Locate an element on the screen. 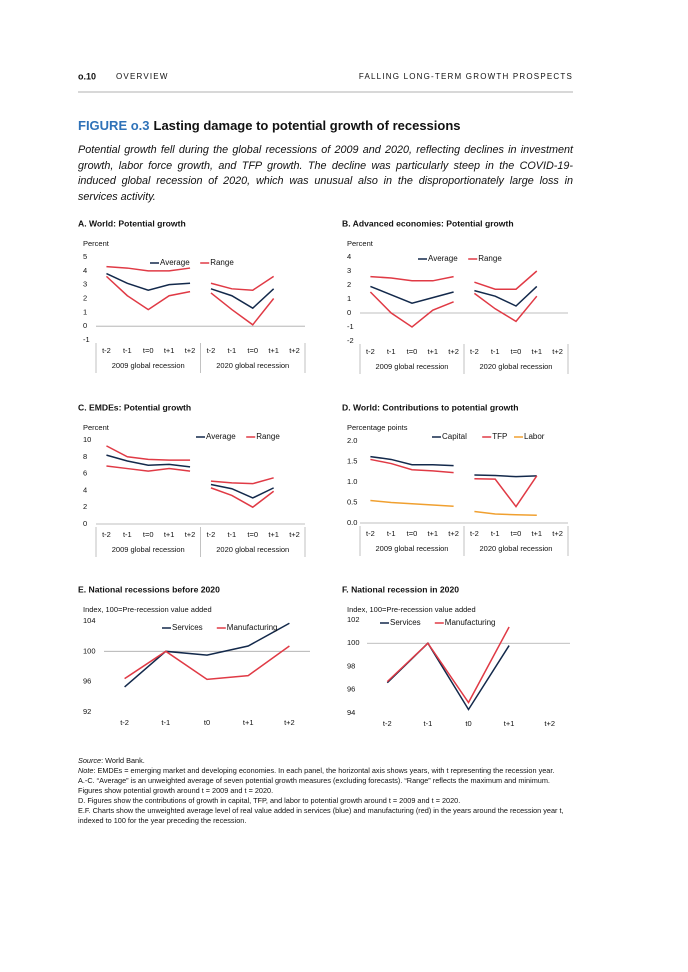 The image size is (688, 972). y-tick-label: 0.5 is located at coordinates (352, 501).